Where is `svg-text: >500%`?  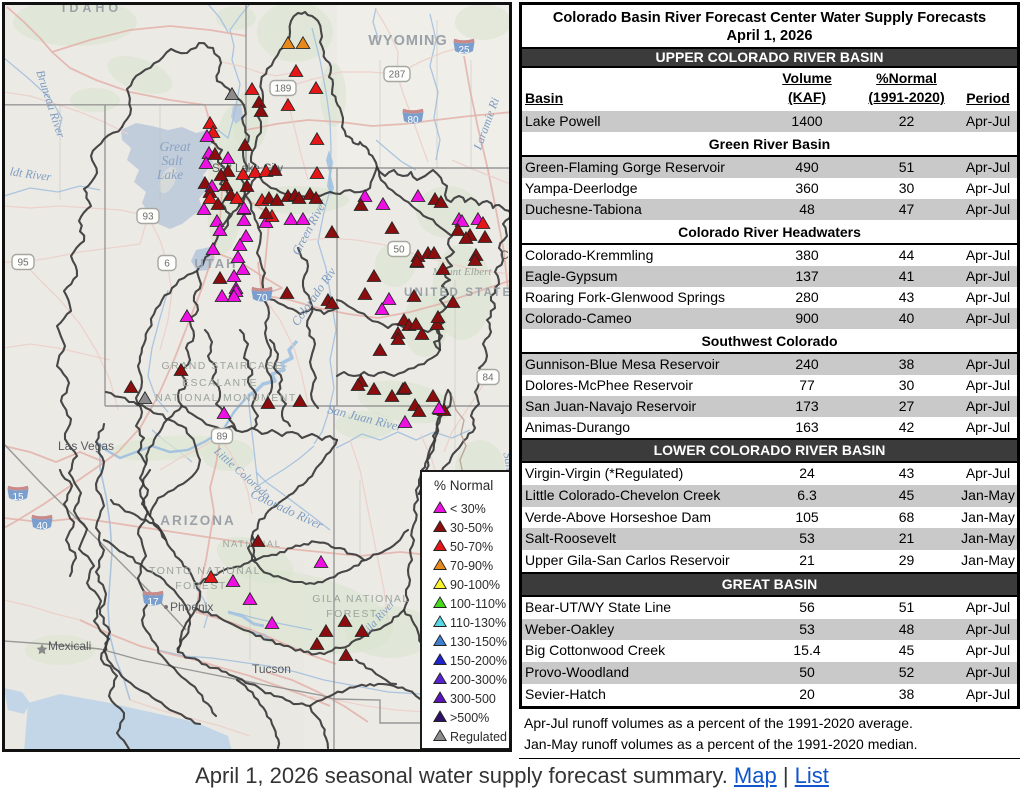 svg-text: >500% is located at coordinates (469, 718).